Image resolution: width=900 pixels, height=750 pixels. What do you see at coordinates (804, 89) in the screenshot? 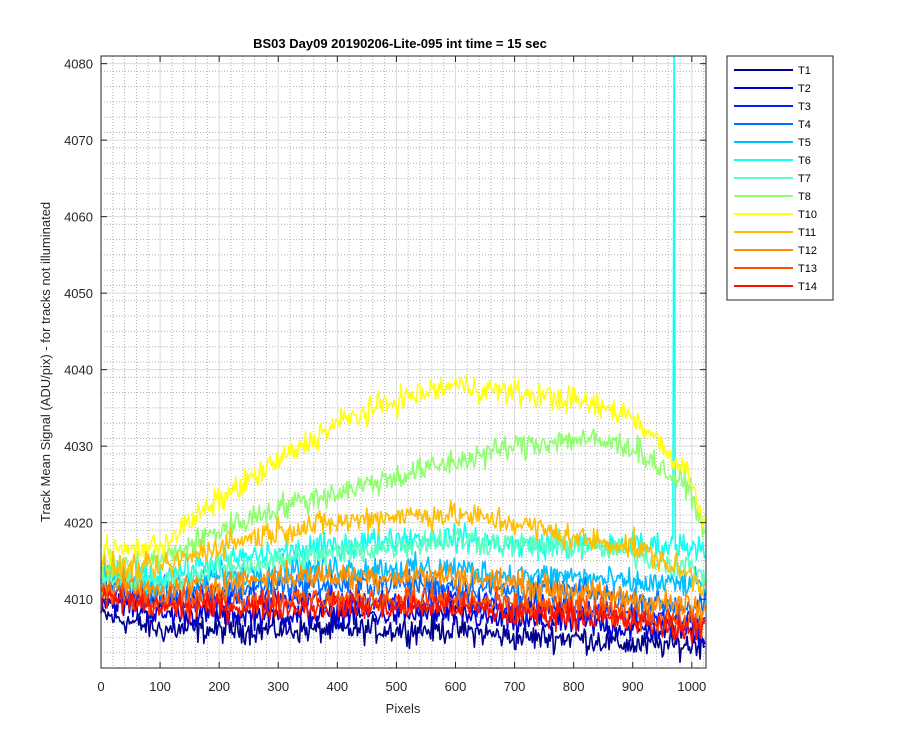
I see `legend-label-t2: T2` at bounding box center [804, 89].